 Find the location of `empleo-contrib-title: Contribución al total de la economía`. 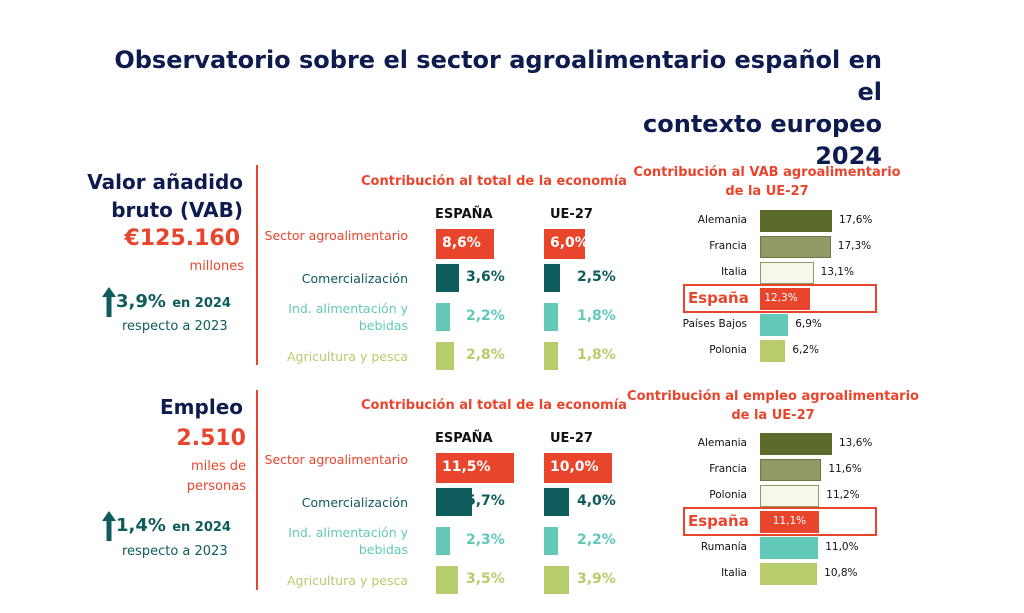

empleo-contrib-title: Contribución al total de la economía is located at coordinates (494, 405).